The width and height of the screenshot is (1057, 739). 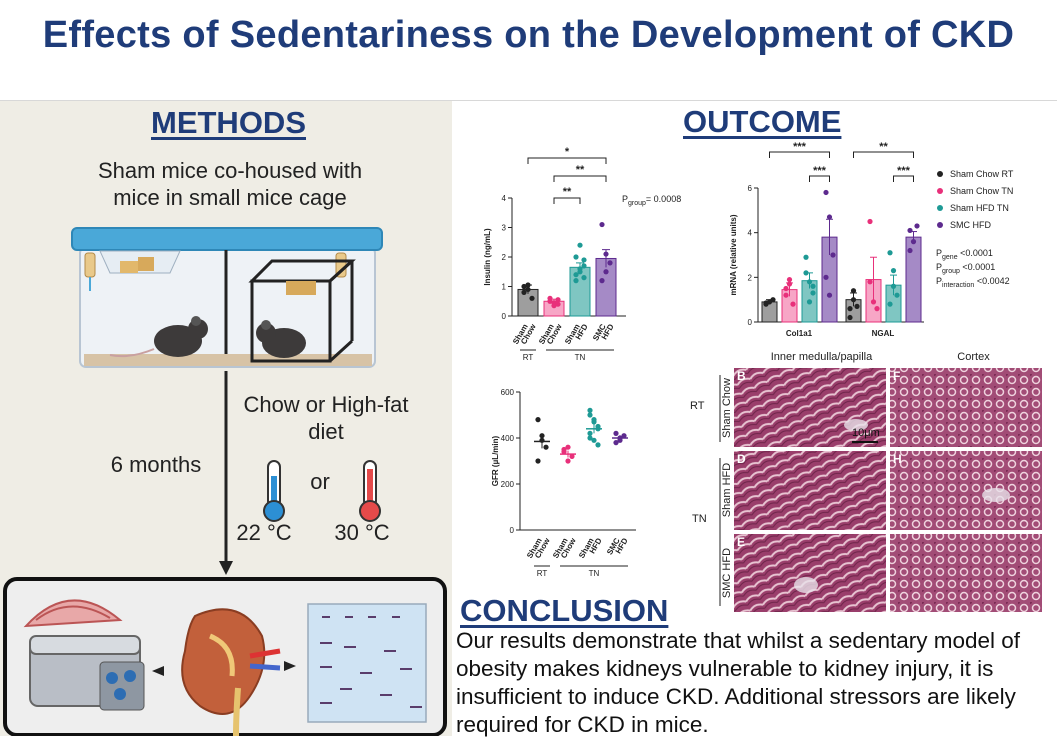 What do you see at coordinates (982, 174) in the screenshot?
I see `legend-label: Sham Chow RT` at bounding box center [982, 174].